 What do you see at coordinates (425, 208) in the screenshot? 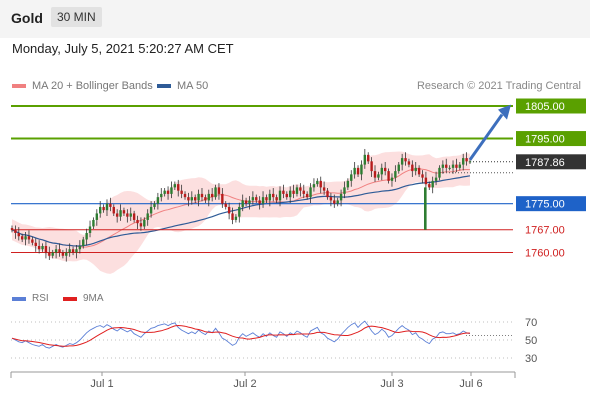
I see `spike-candle` at bounding box center [425, 208].